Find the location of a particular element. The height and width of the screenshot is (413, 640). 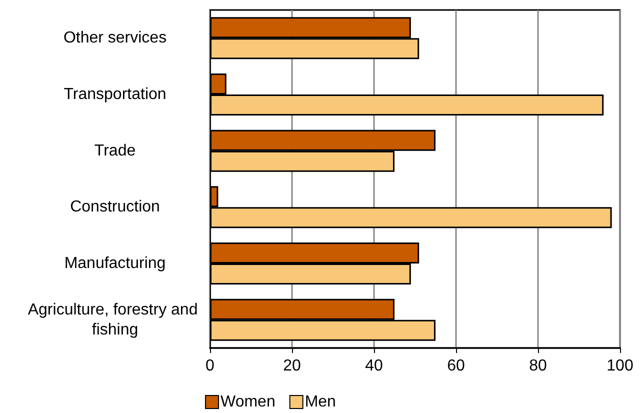

legend-label: Women is located at coordinates (248, 402).